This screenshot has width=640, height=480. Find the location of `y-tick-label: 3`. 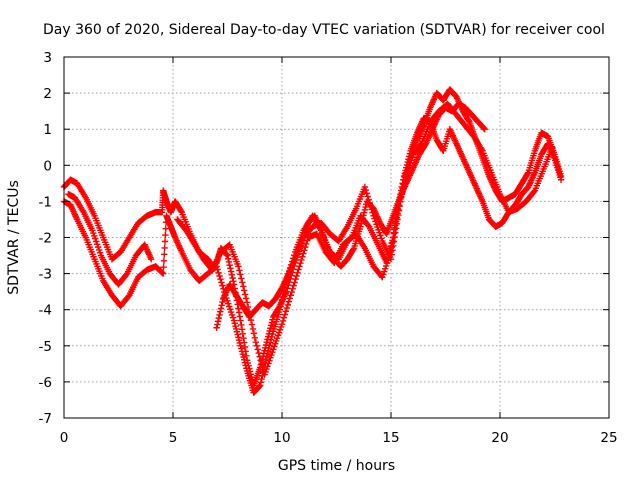

y-tick-label: 3 is located at coordinates (47, 58).